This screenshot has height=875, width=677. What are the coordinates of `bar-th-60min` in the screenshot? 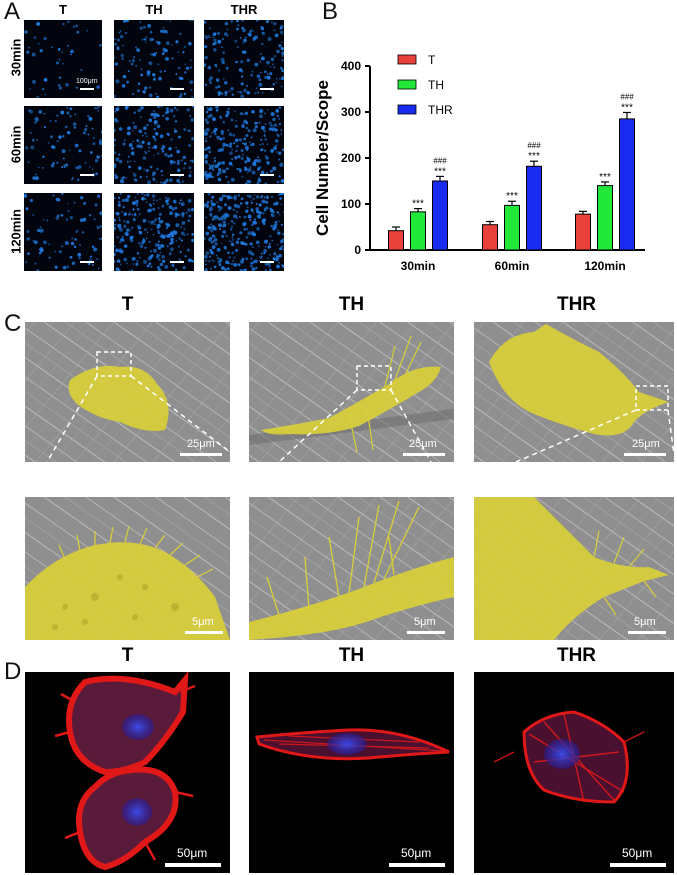 It's located at (512, 227).